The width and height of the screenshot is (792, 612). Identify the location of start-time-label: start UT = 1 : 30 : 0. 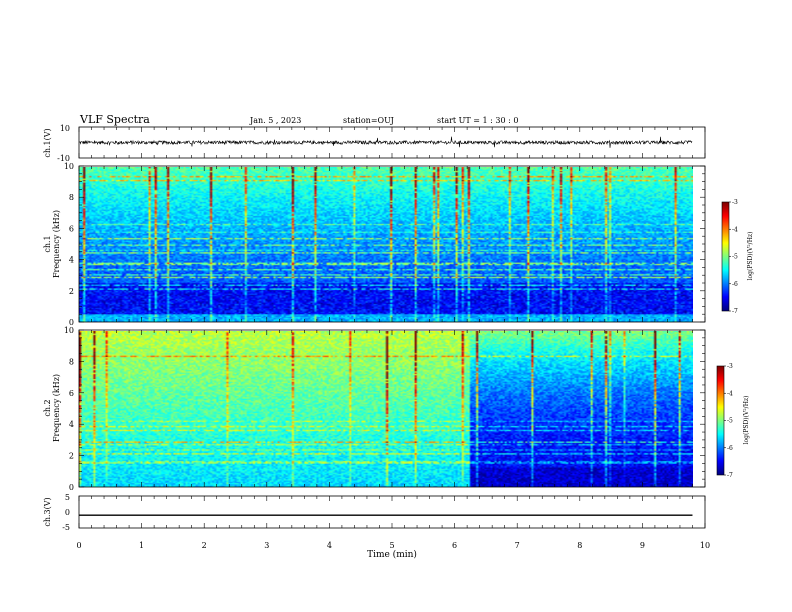
(477, 120).